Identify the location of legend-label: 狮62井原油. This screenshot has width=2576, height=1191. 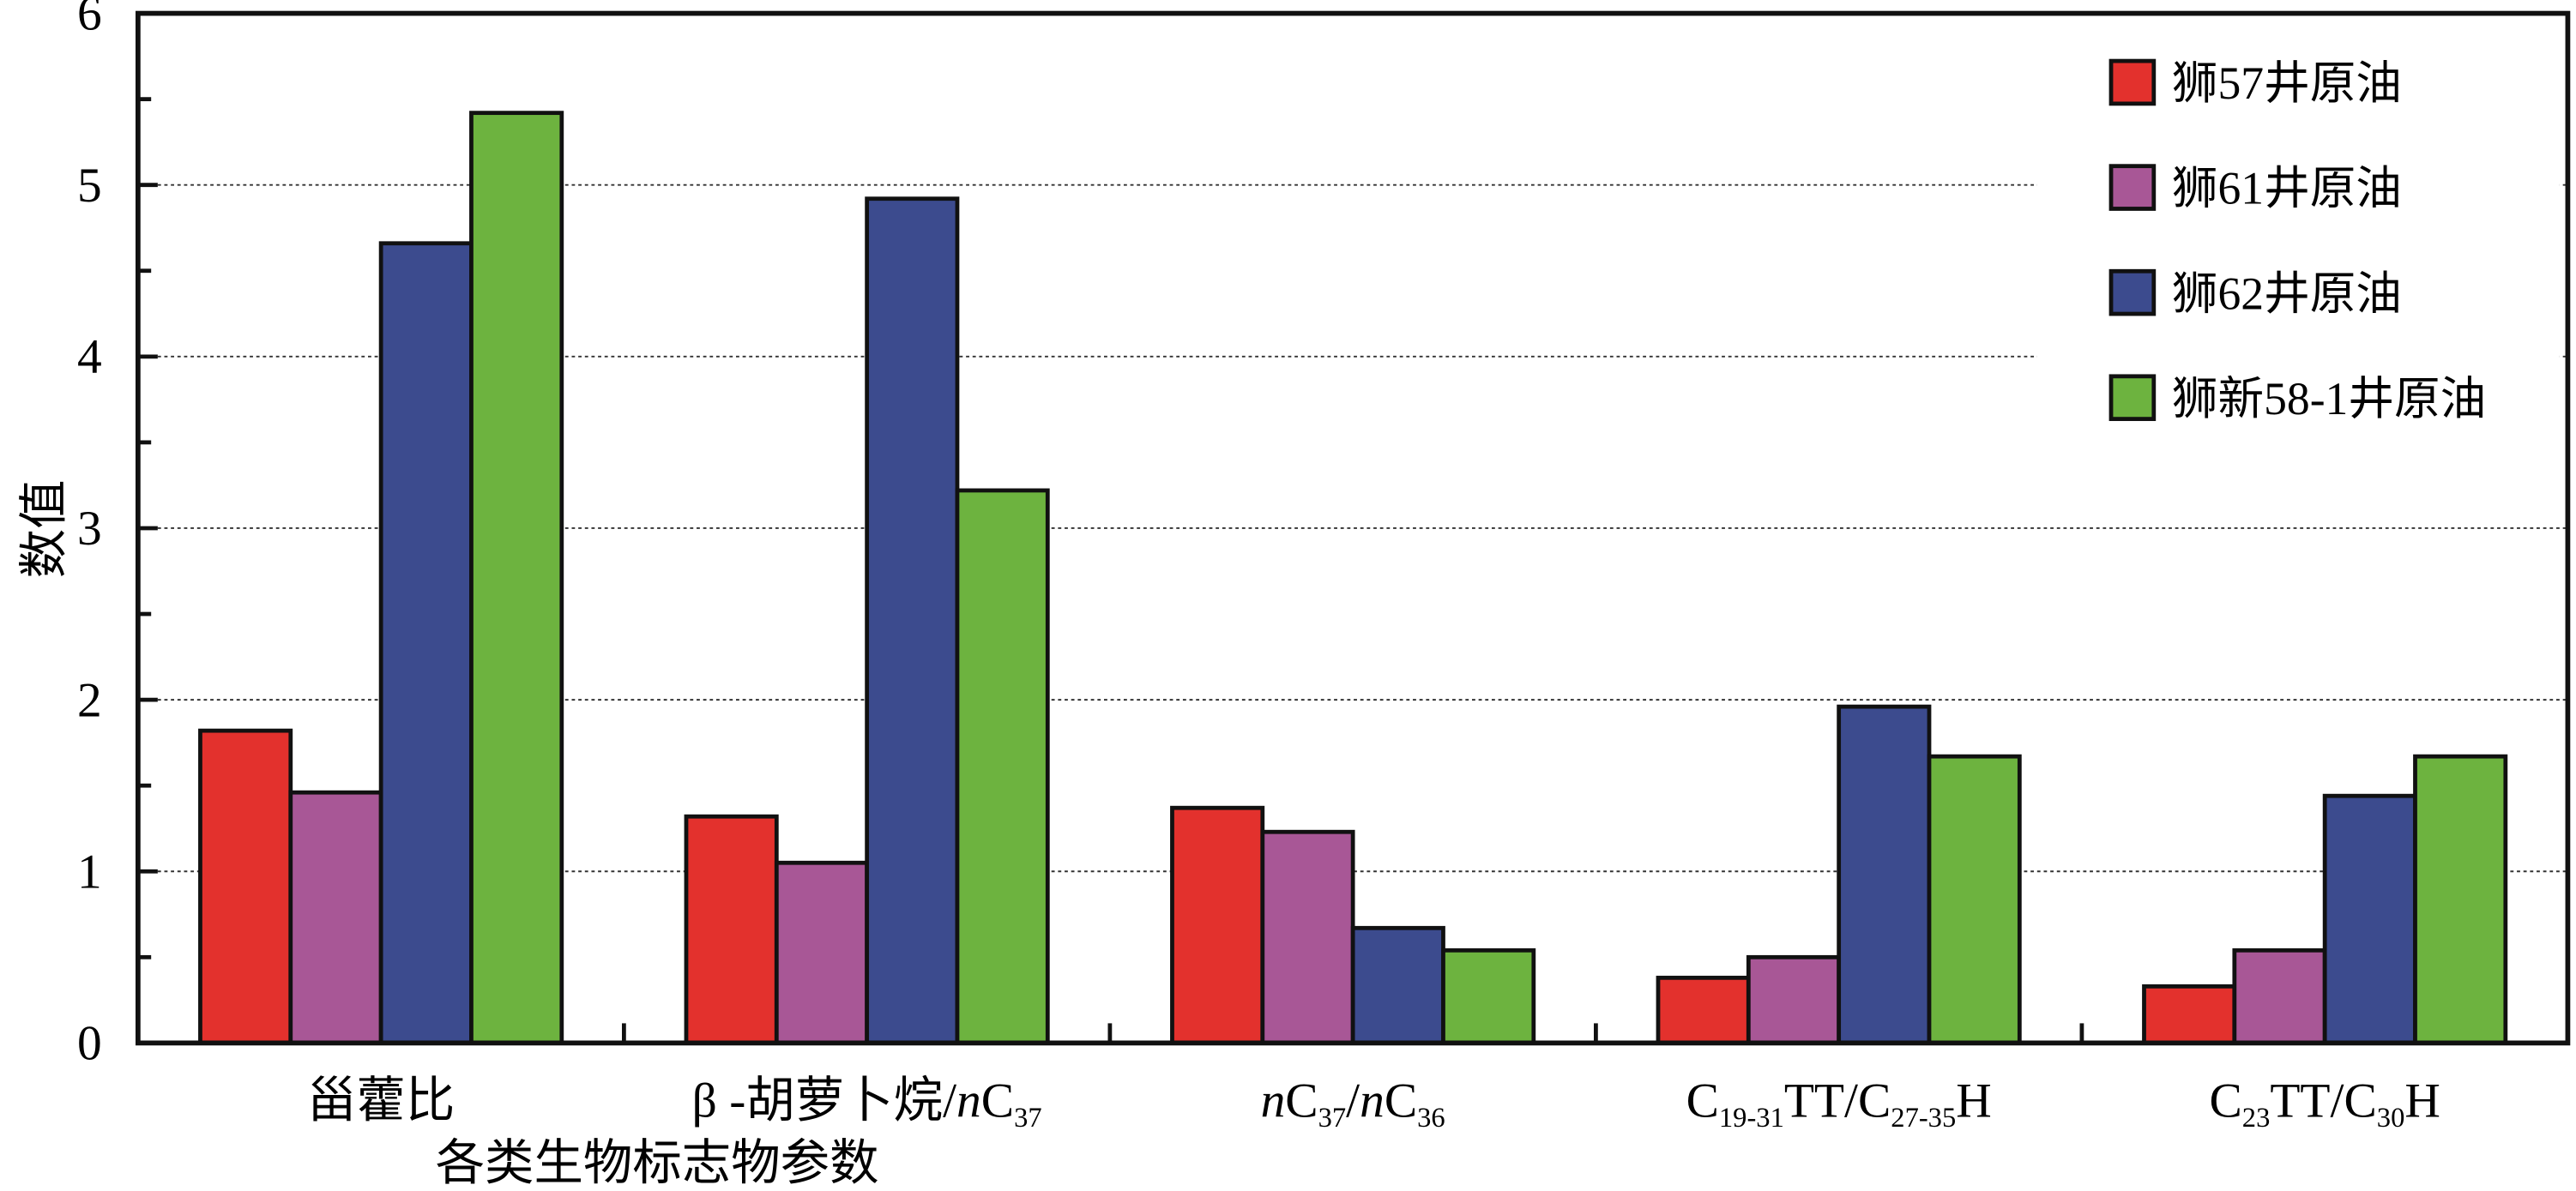
(2287, 293).